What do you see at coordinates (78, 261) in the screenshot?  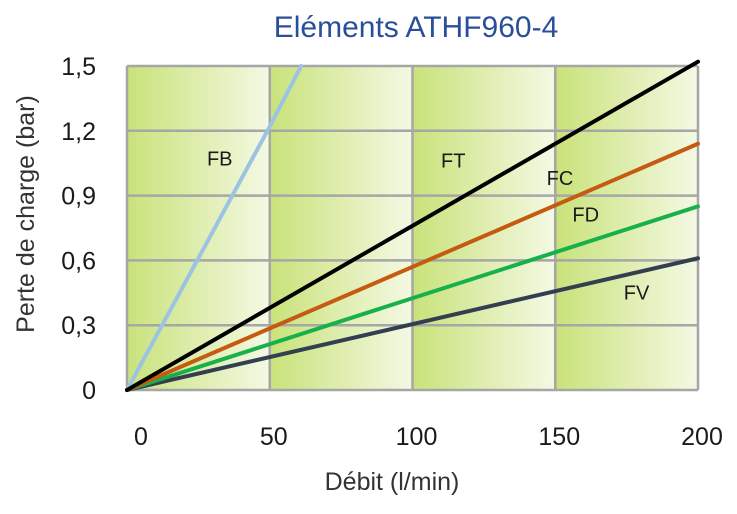 I see `y-tick-label: 0,6` at bounding box center [78, 261].